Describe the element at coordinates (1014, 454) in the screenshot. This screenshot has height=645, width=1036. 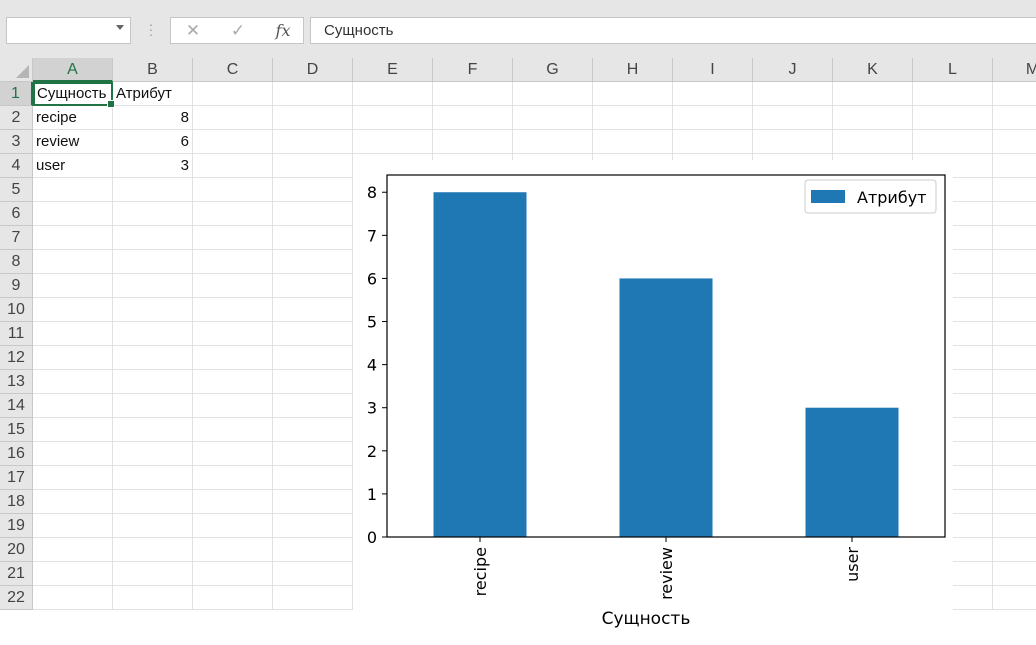
I see `cell-m16` at that location.